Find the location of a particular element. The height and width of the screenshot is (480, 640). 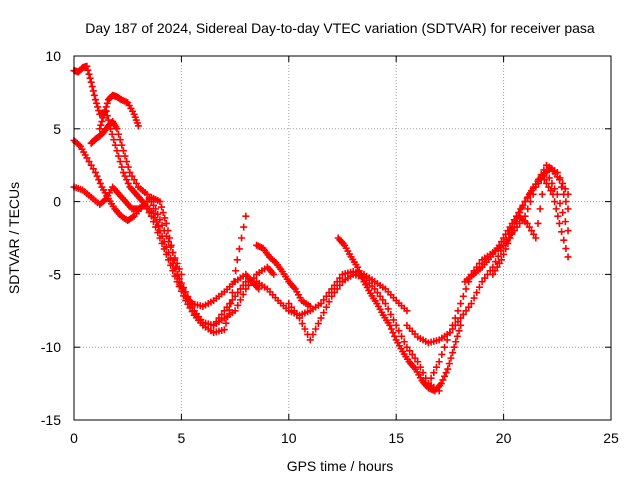

series-sat-l is located at coordinates (516, 225).